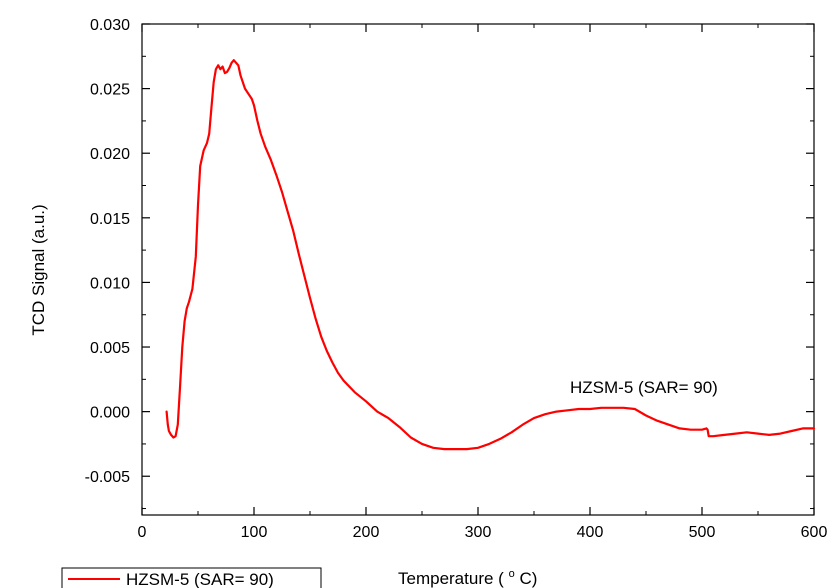  What do you see at coordinates (254, 532) in the screenshot?
I see `x-tick-label: 100` at bounding box center [254, 532].